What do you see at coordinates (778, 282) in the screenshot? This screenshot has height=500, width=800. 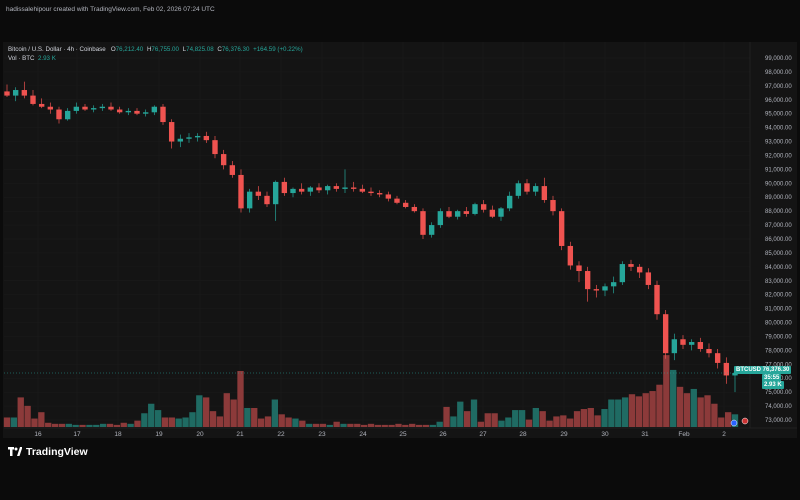 I see `price-tick-label: 83,000.00` at bounding box center [778, 282].